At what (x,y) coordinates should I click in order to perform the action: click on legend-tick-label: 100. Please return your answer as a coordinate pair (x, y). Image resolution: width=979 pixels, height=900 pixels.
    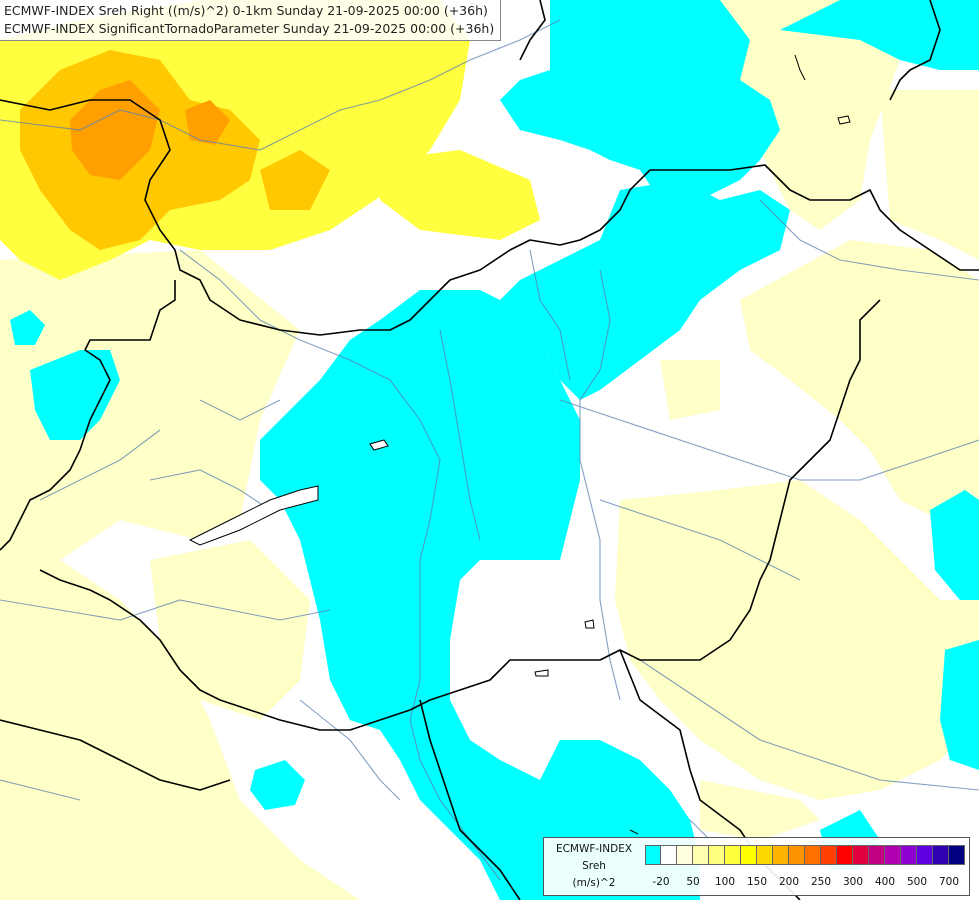
    Looking at the image, I should click on (725, 882).